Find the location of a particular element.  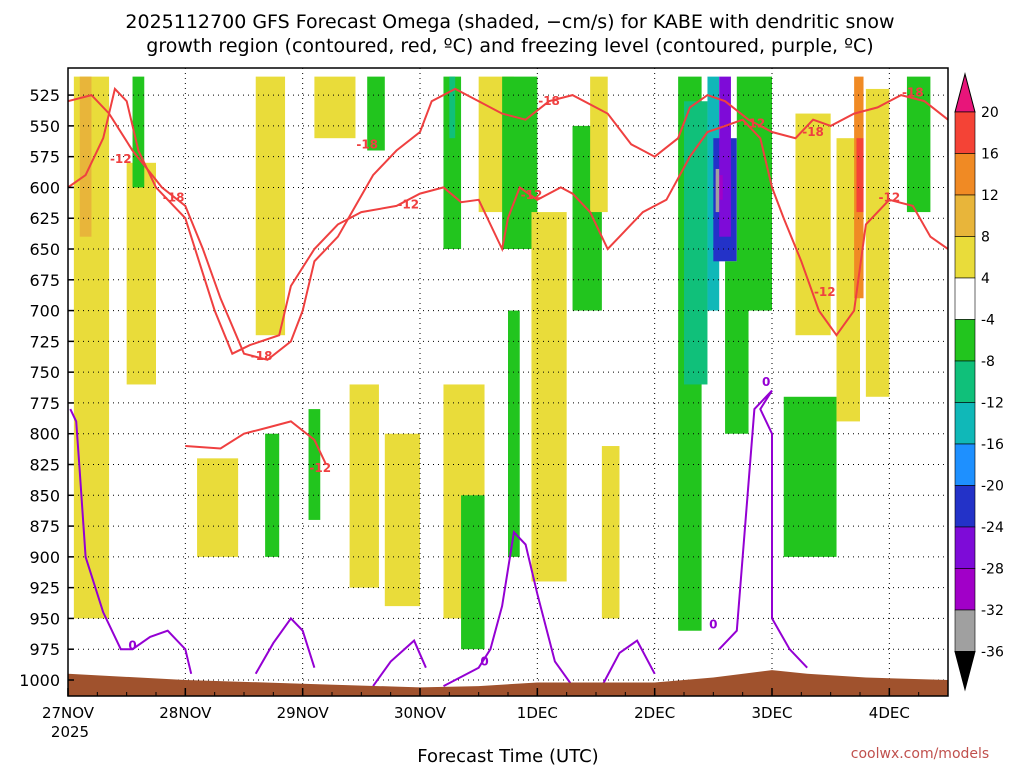

y-tick-label-1: 550 is located at coordinates (44, 126).